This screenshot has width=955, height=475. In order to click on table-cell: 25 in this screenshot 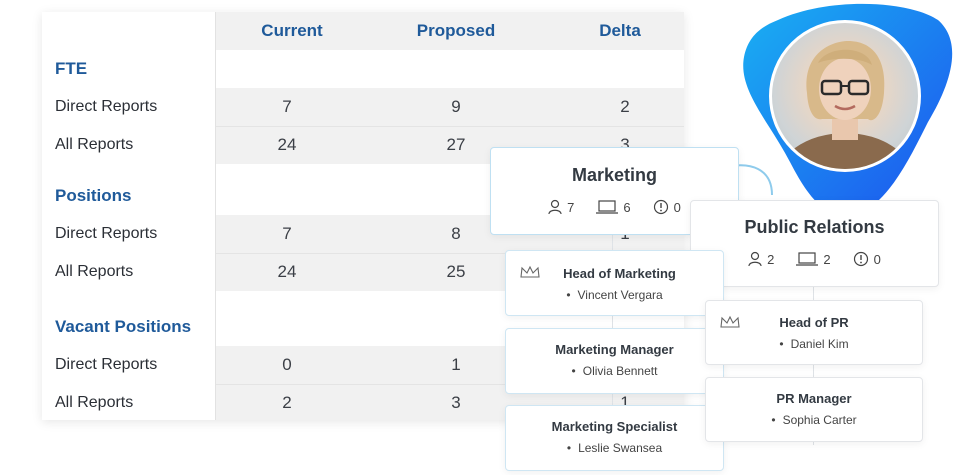, I will do `click(456, 271)`.